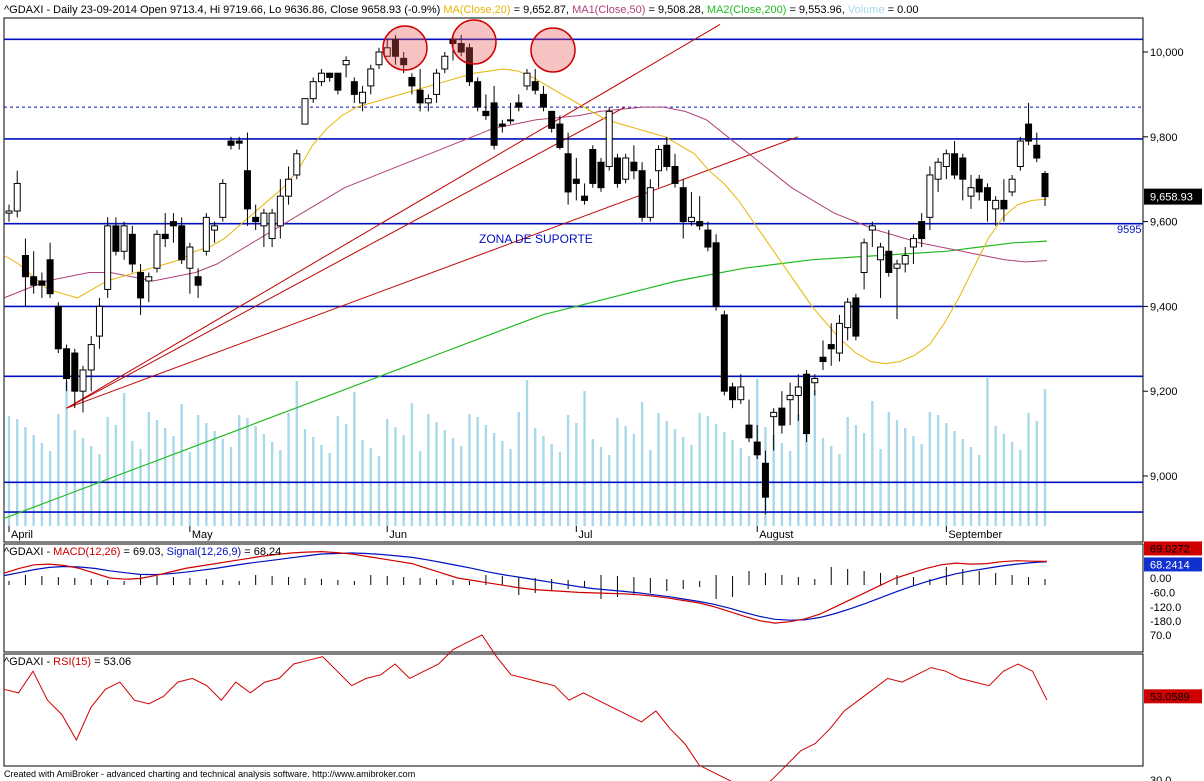 The height and width of the screenshot is (781, 1204). I want to click on rsi-label: RSI(15), so click(72, 662).